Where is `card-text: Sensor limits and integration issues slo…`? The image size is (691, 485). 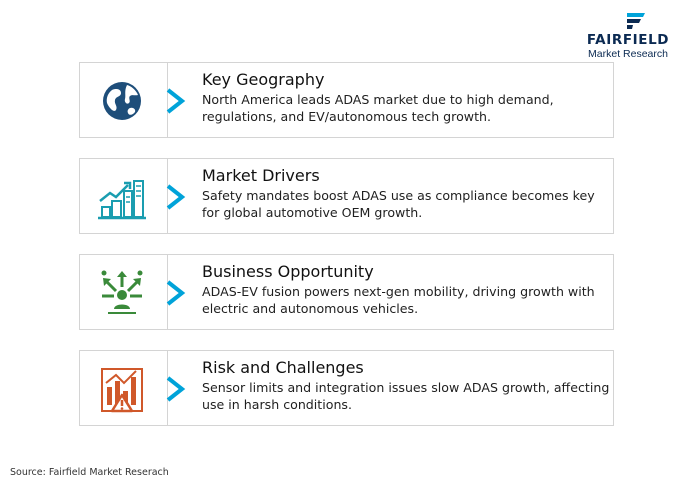
card-text: Sensor limits and integration issues slo… is located at coordinates (406, 396).